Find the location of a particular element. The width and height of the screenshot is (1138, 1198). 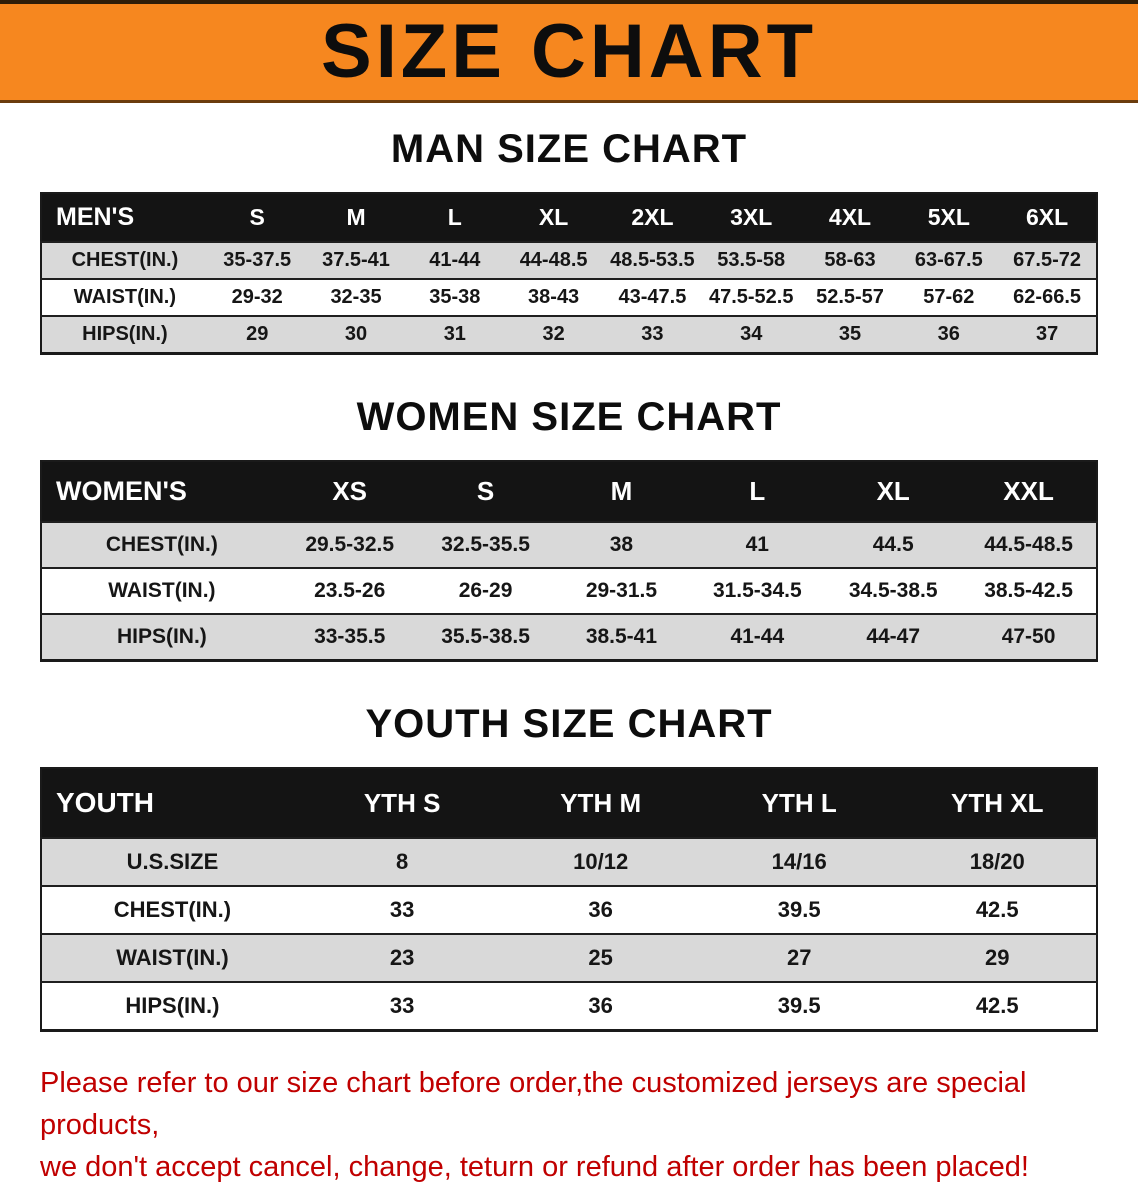

table-cell: 18/20 is located at coordinates (997, 861).